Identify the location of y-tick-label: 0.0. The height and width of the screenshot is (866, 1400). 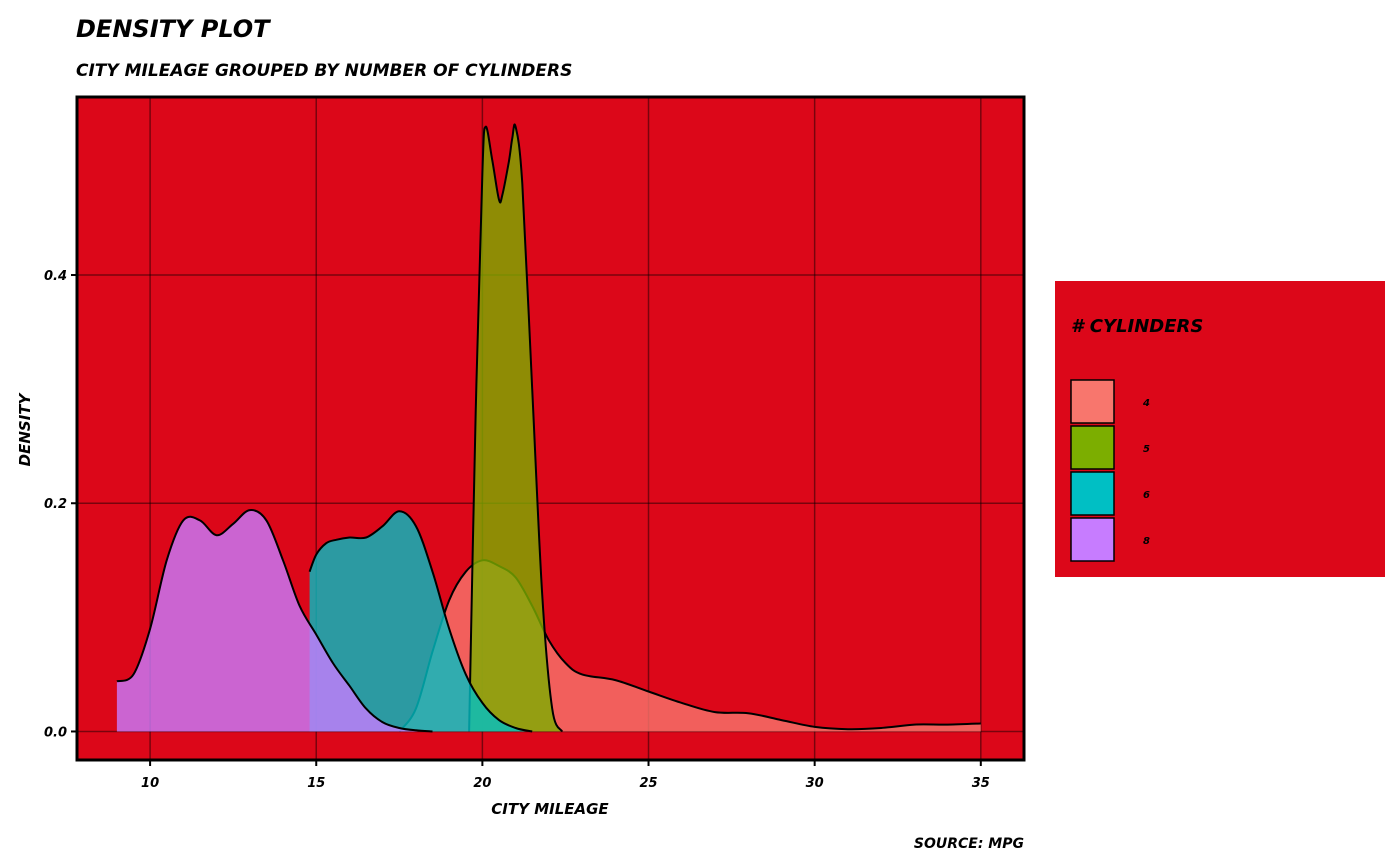
(55, 732).